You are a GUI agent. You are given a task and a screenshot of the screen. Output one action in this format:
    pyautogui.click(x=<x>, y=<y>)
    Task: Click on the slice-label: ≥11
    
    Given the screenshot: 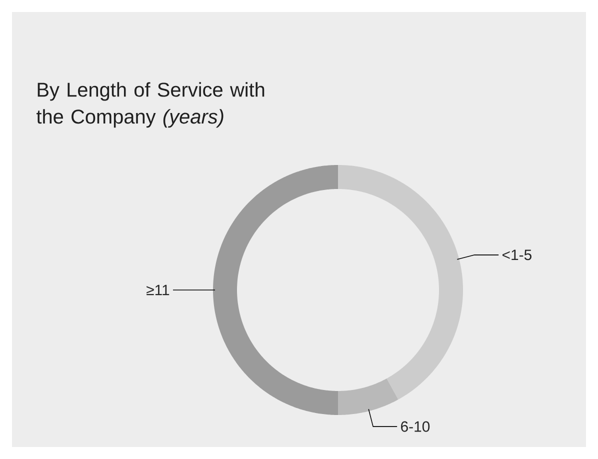 What is the action you would take?
    pyautogui.click(x=158, y=290)
    